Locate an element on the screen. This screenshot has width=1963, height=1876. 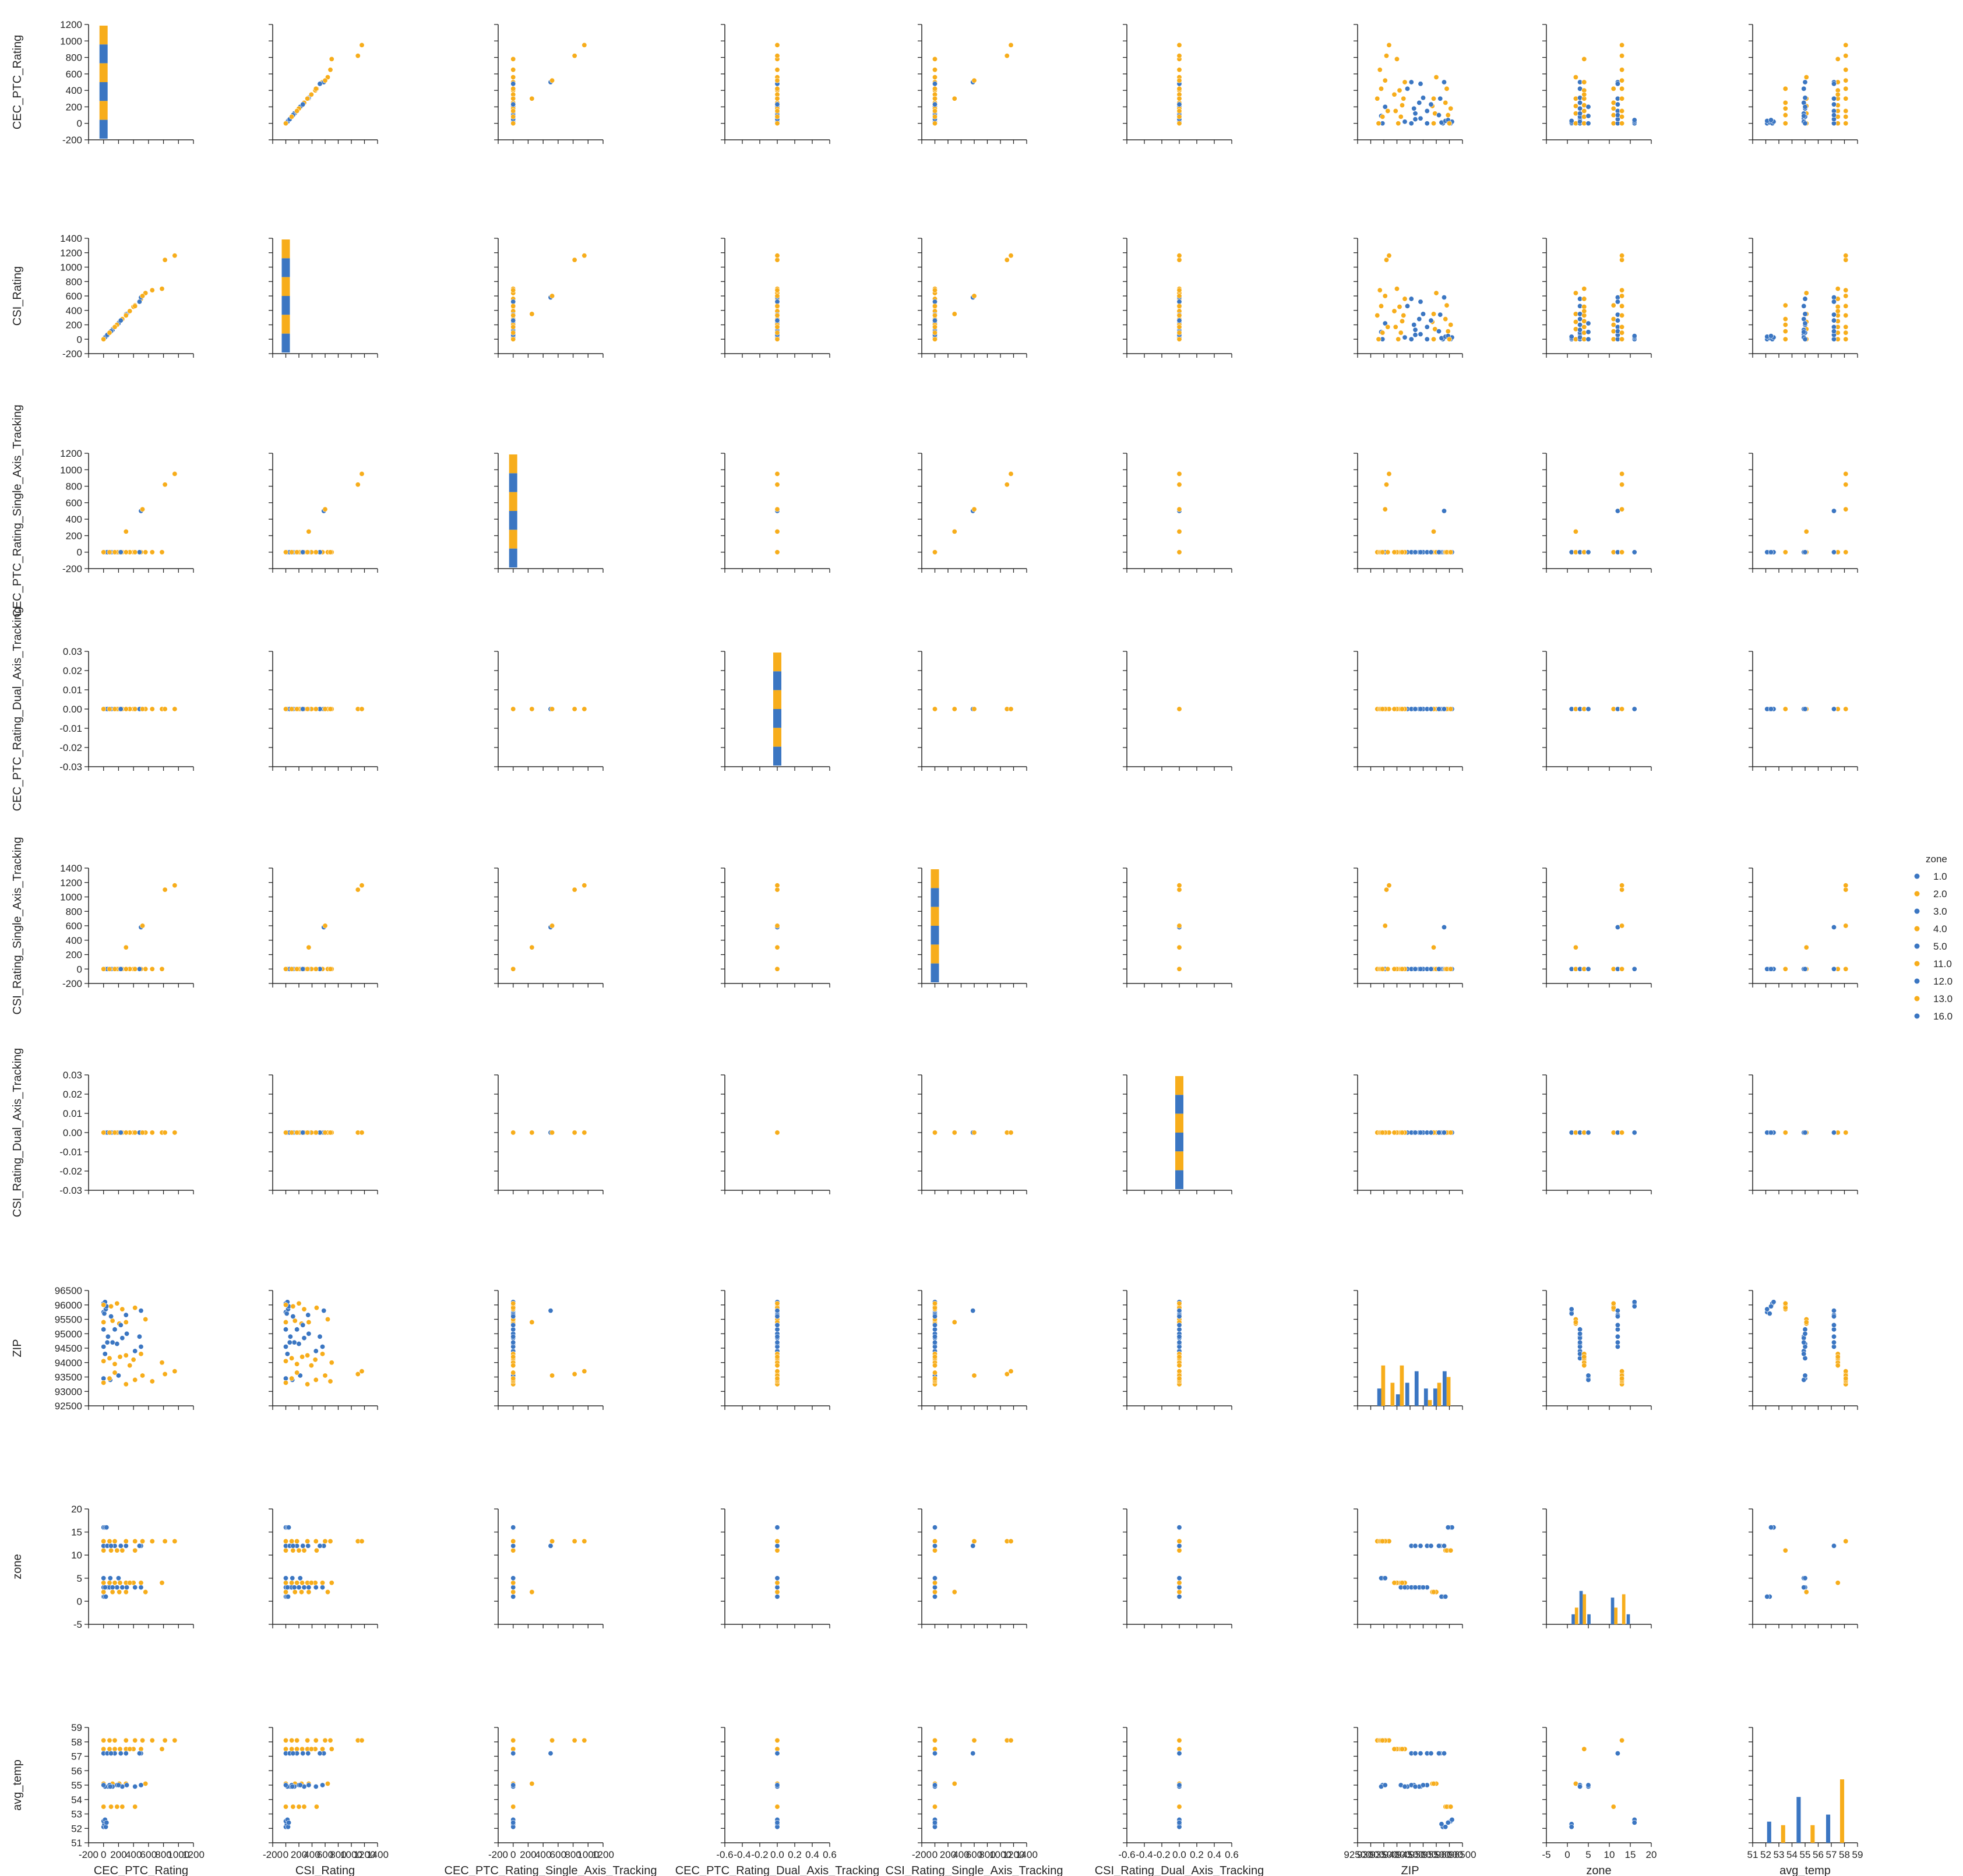
panel-ZIP-vs-avg_temp is located at coordinates (1804, 1350).